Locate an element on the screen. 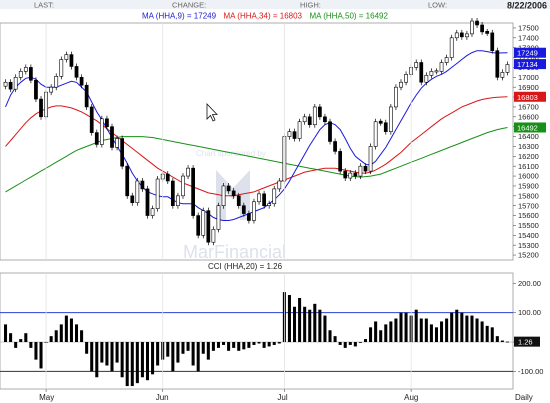  month-label-may: May is located at coordinates (46, 397).